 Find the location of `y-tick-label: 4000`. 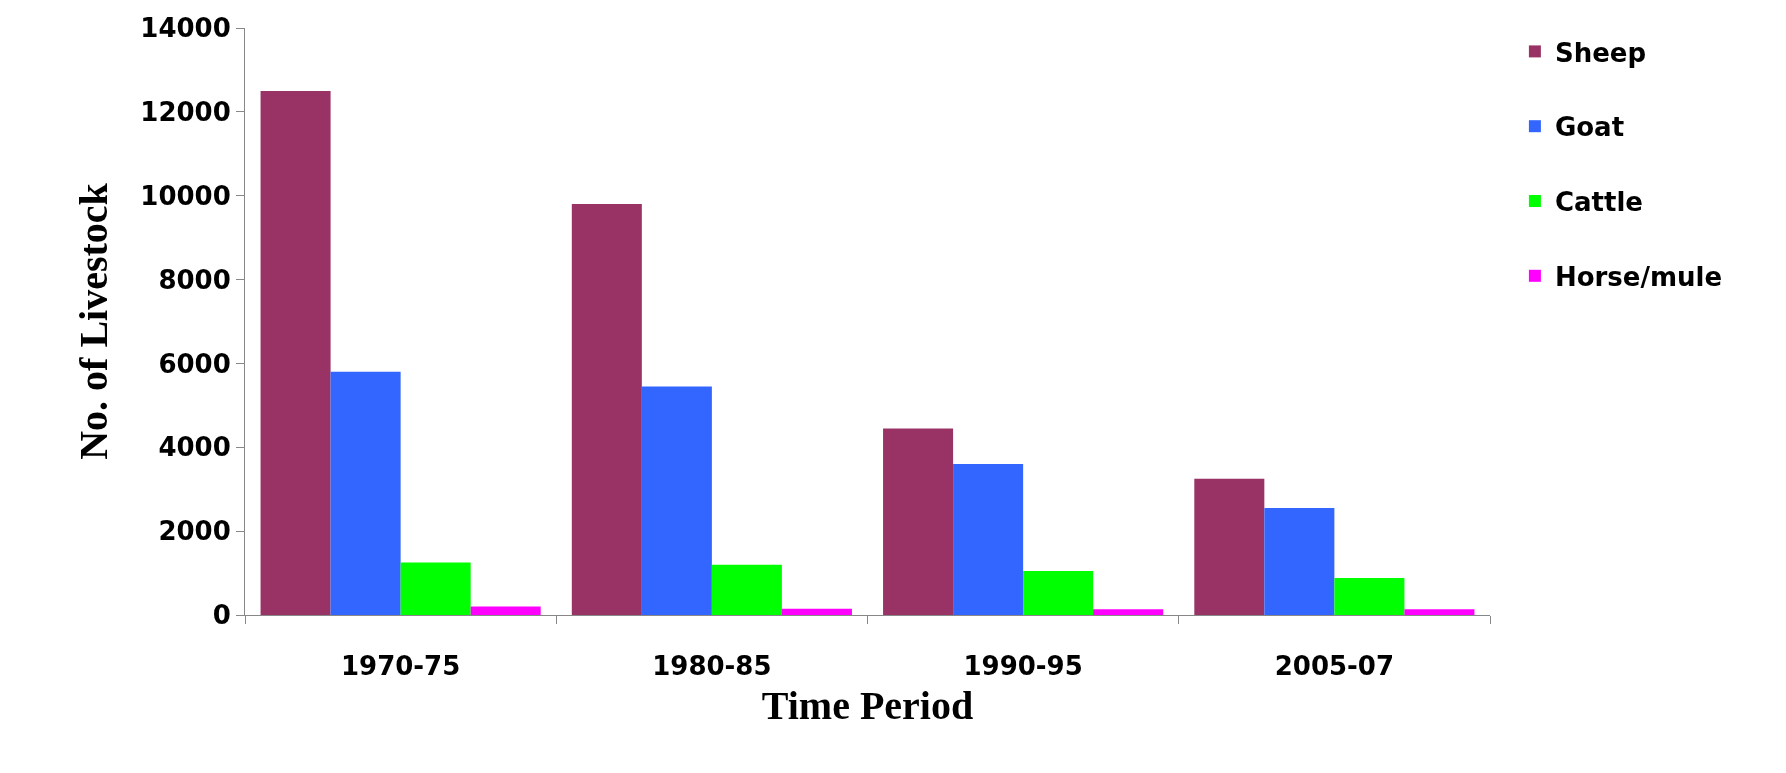

y-tick-label: 4000 is located at coordinates (194, 447).